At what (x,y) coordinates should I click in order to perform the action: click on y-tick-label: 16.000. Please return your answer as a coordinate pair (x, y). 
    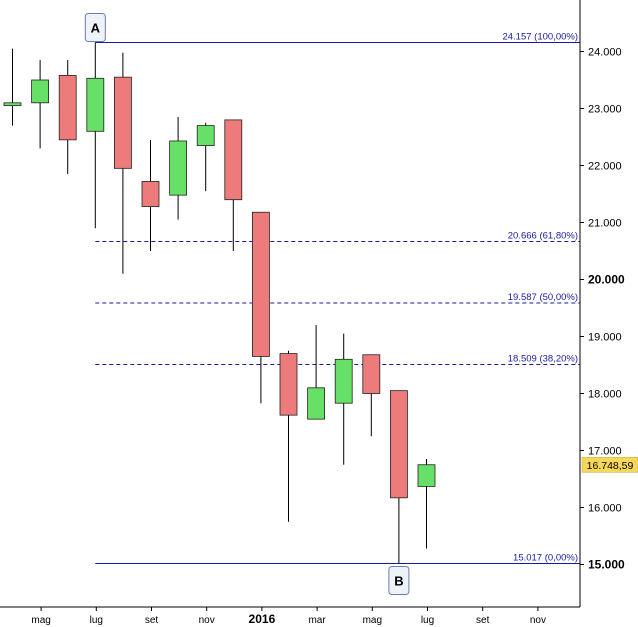
    Looking at the image, I should click on (605, 509).